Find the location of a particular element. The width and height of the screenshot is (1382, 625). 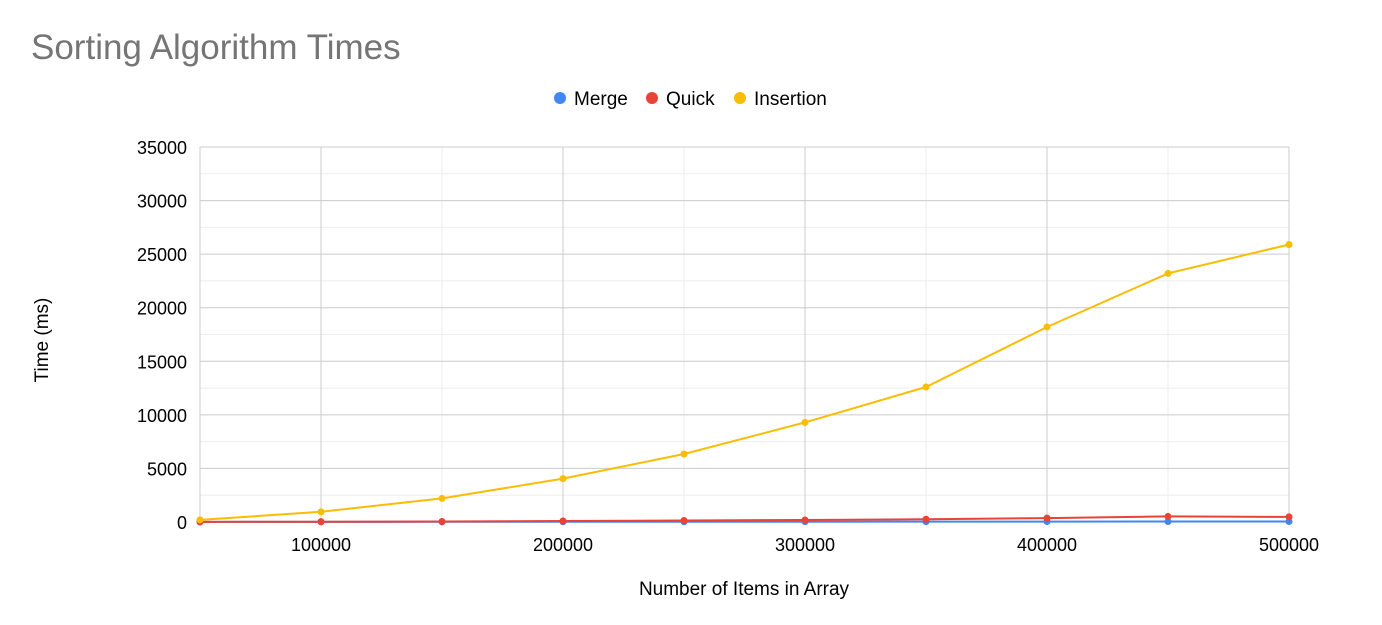

y-tick-label: 30000 is located at coordinates (162, 202).